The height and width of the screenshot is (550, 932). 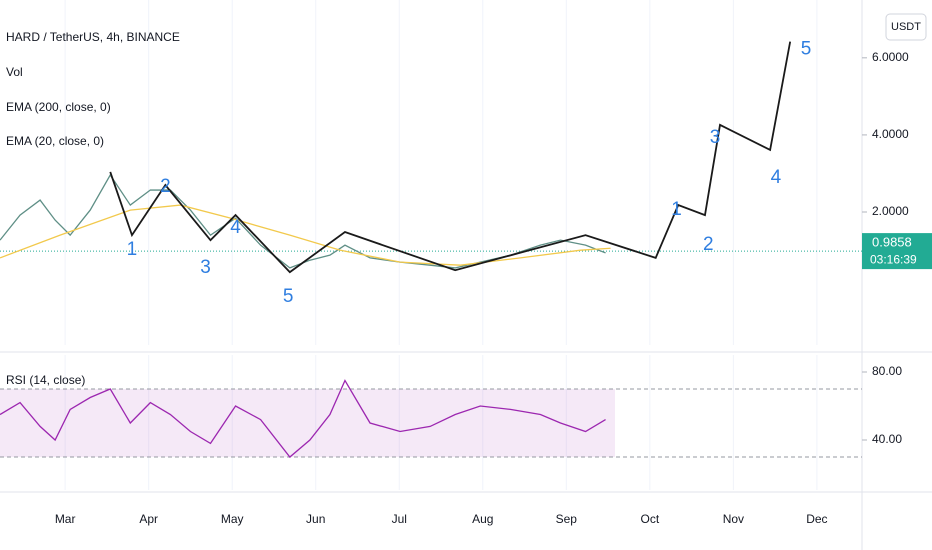 What do you see at coordinates (65, 519) in the screenshot?
I see `x-tick-label: Mar` at bounding box center [65, 519].